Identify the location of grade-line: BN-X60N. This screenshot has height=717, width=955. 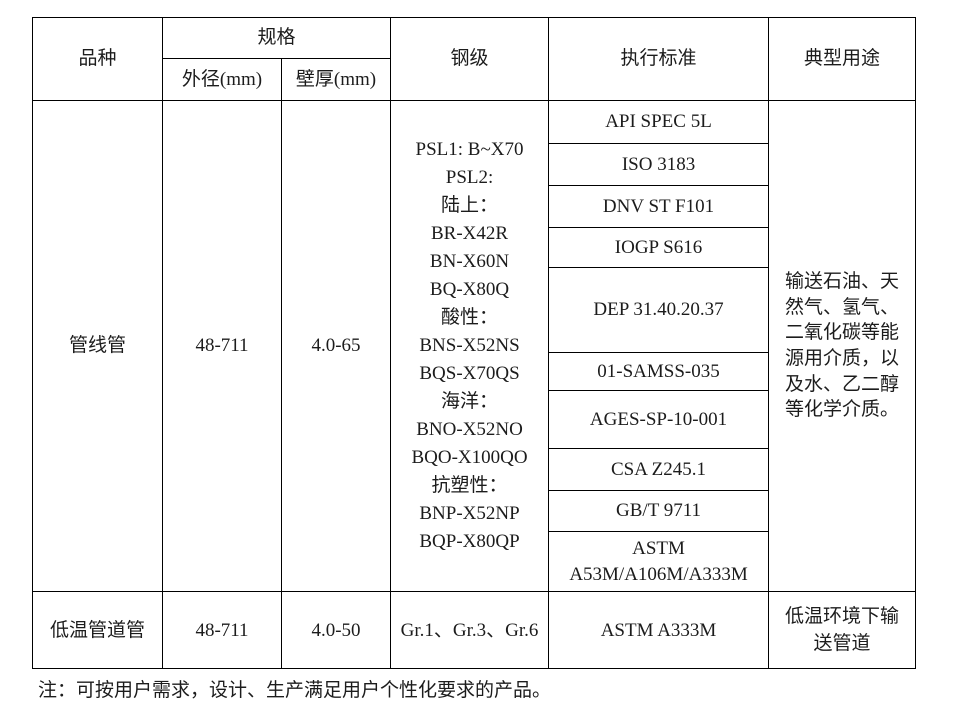
(469, 261).